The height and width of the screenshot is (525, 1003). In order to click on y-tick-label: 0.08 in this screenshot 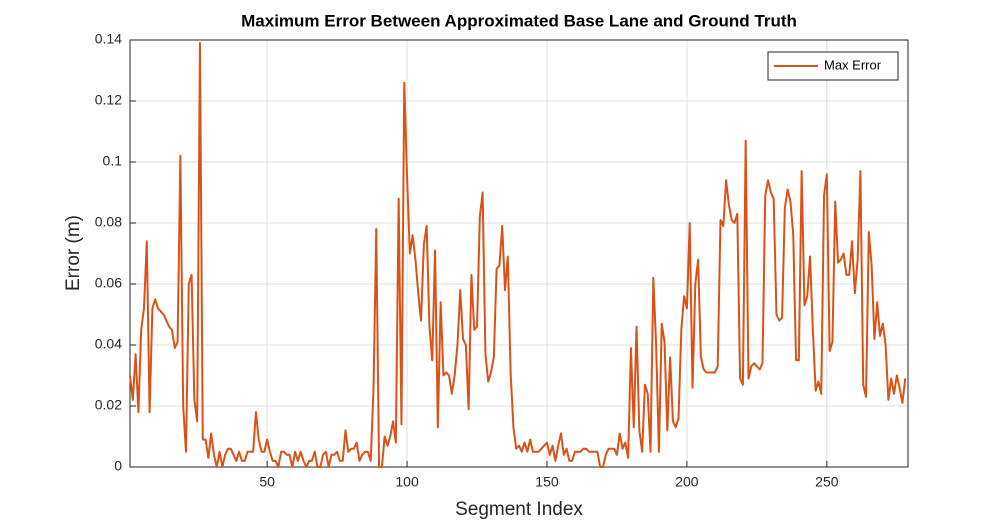, I will do `click(108, 222)`.